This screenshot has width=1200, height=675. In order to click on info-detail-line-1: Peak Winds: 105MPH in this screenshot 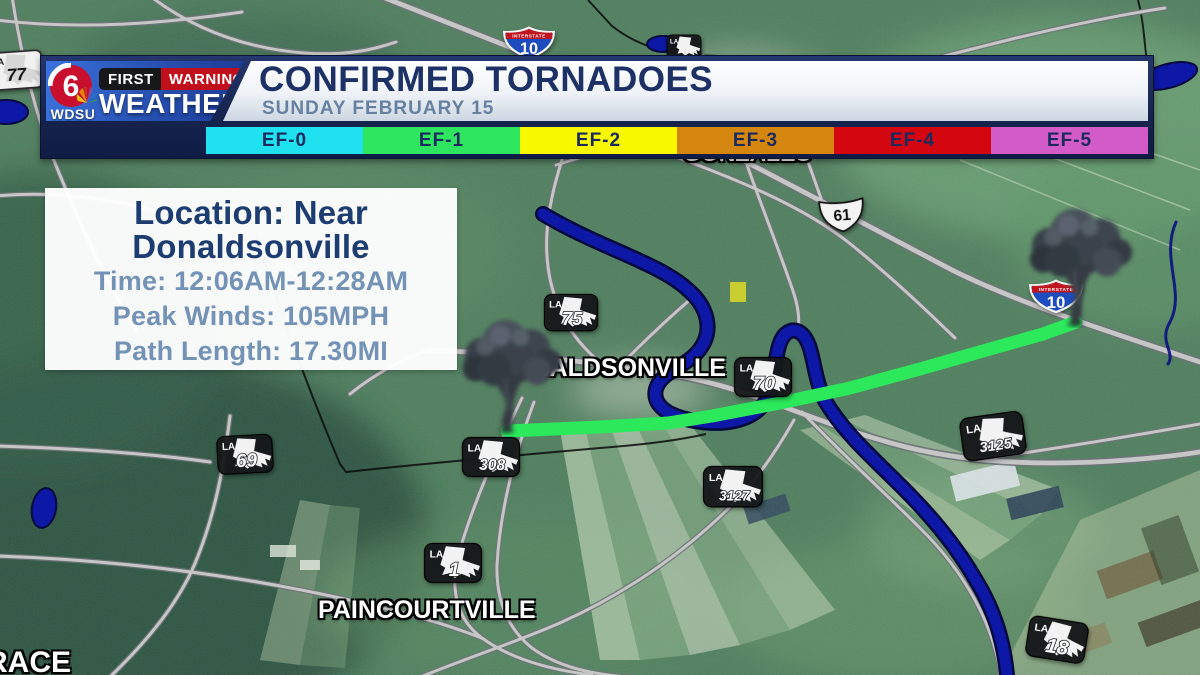, I will do `click(251, 316)`.